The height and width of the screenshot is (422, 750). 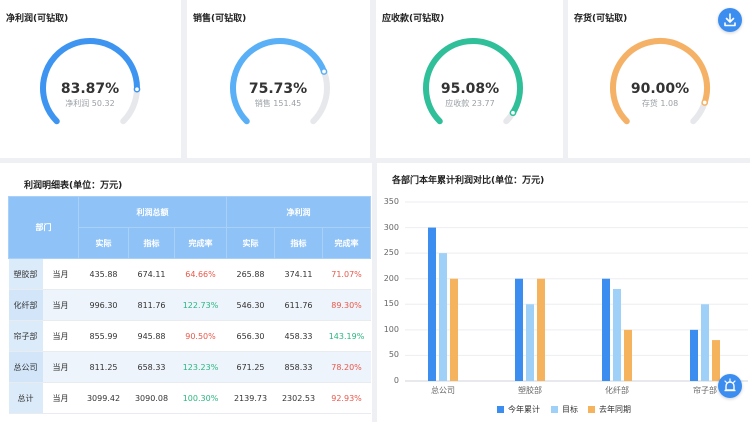 What do you see at coordinates (200, 398) in the screenshot?
I see `rate-cell: 100.30%` at bounding box center [200, 398].